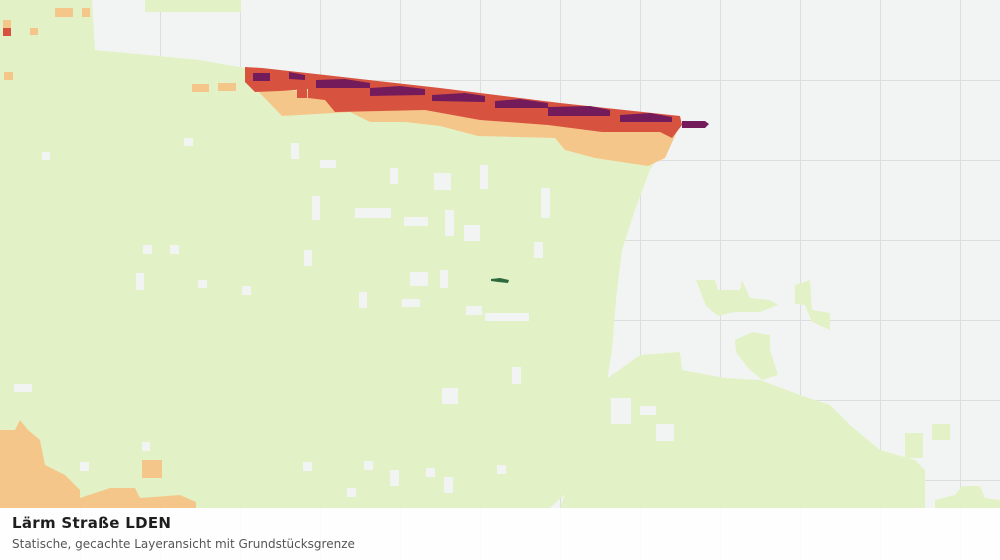 The image size is (1000, 560). What do you see at coordinates (500, 280) in the screenshot?
I see `marker` at bounding box center [500, 280].